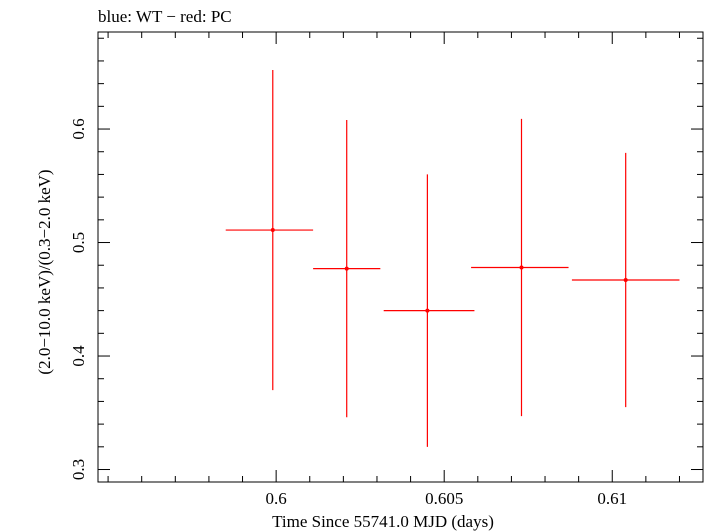  Describe the element at coordinates (78, 242) in the screenshot. I see `y-tick-label: 0.5` at that location.